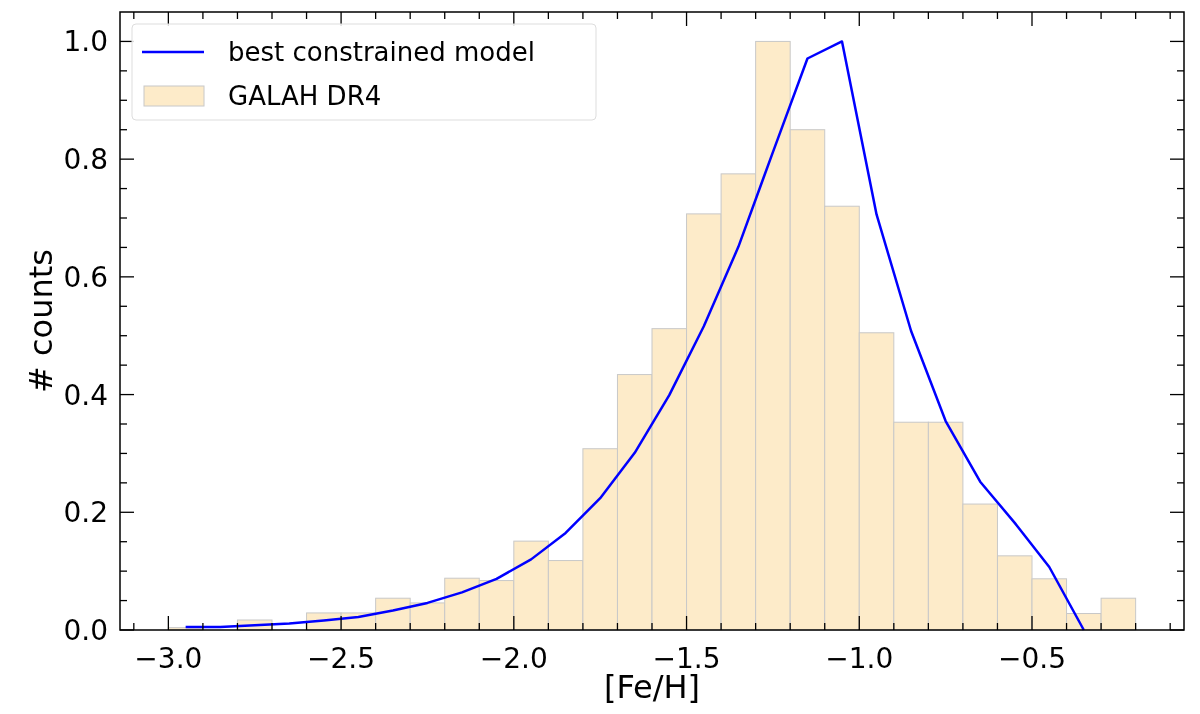  Describe the element at coordinates (381, 52) in the screenshot. I see `legend-label: best constrained model` at that location.